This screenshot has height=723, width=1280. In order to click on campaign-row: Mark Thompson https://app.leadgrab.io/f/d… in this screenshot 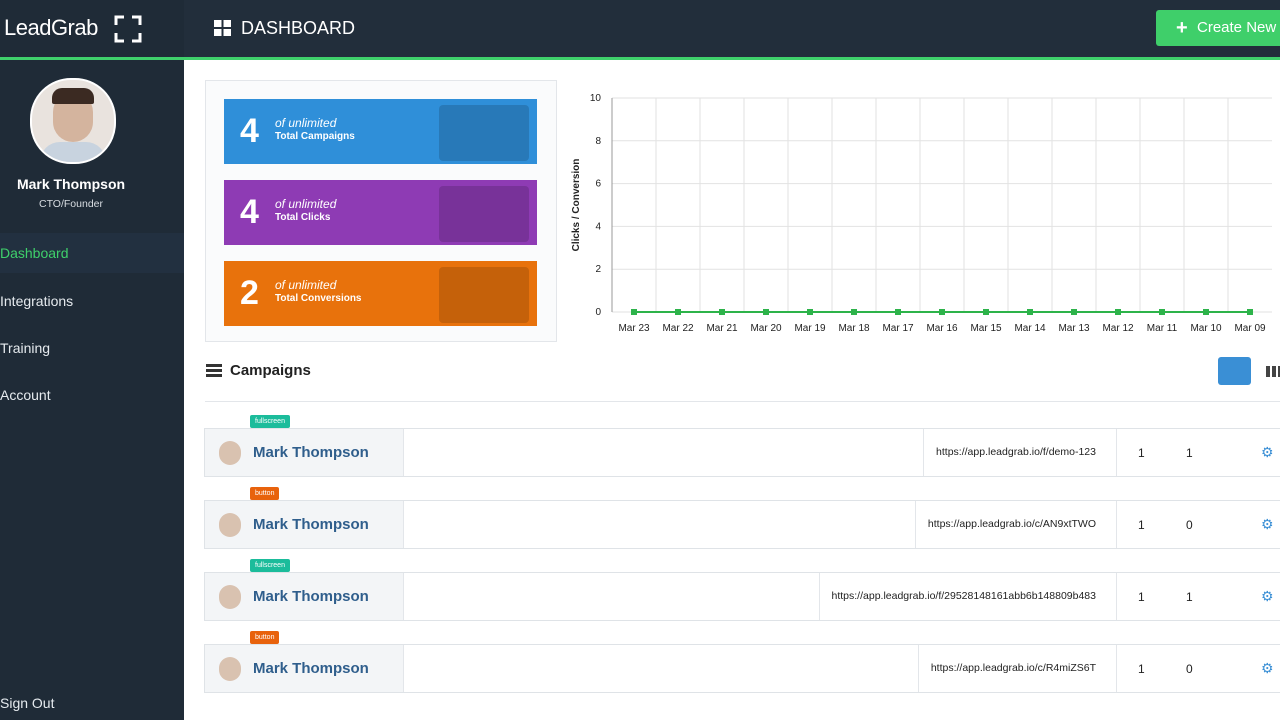, I will do `click(742, 452)`.